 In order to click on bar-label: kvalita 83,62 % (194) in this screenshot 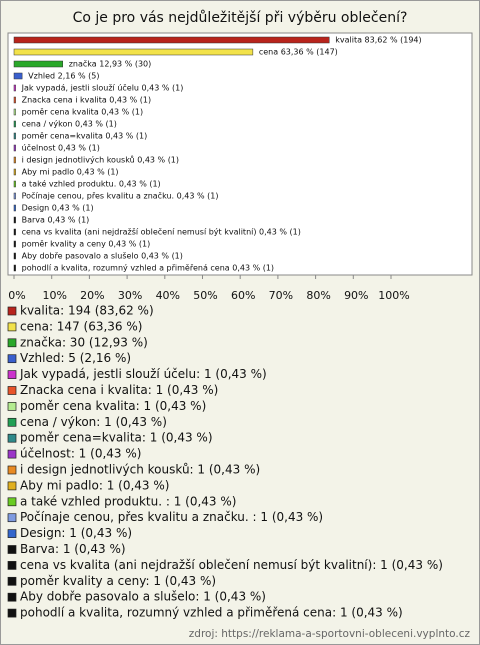, I will do `click(378, 40)`.